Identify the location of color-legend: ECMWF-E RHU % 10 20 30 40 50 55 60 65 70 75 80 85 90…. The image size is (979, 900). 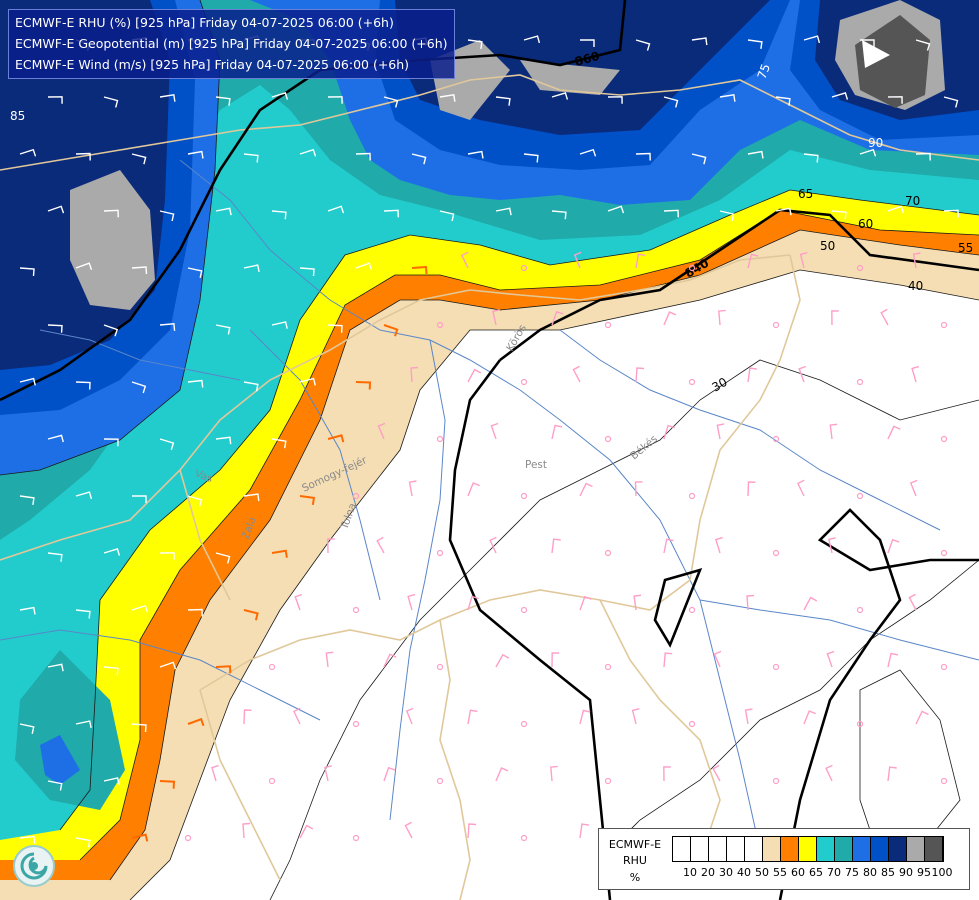
(784, 859).